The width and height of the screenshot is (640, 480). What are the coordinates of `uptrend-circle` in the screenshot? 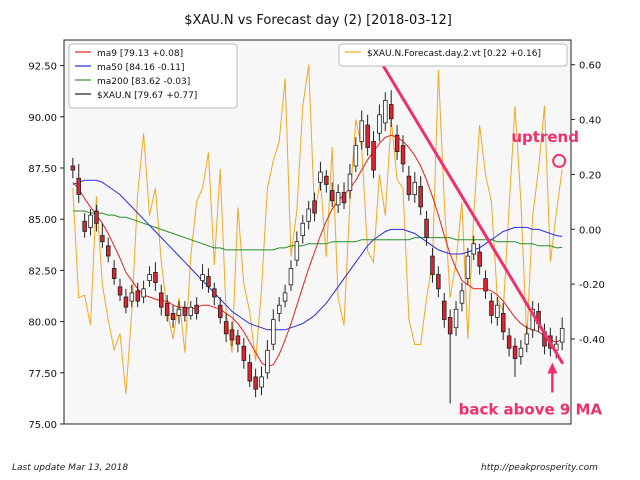 It's located at (559, 160).